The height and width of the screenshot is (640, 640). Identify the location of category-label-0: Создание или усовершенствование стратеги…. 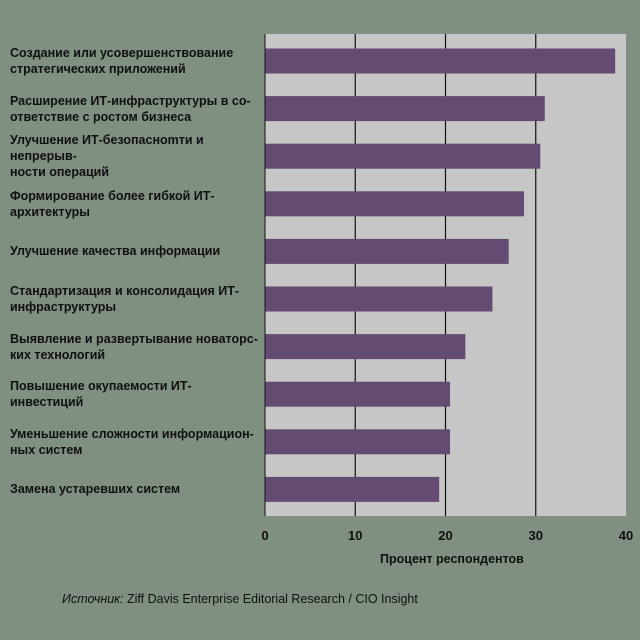
(122, 61).